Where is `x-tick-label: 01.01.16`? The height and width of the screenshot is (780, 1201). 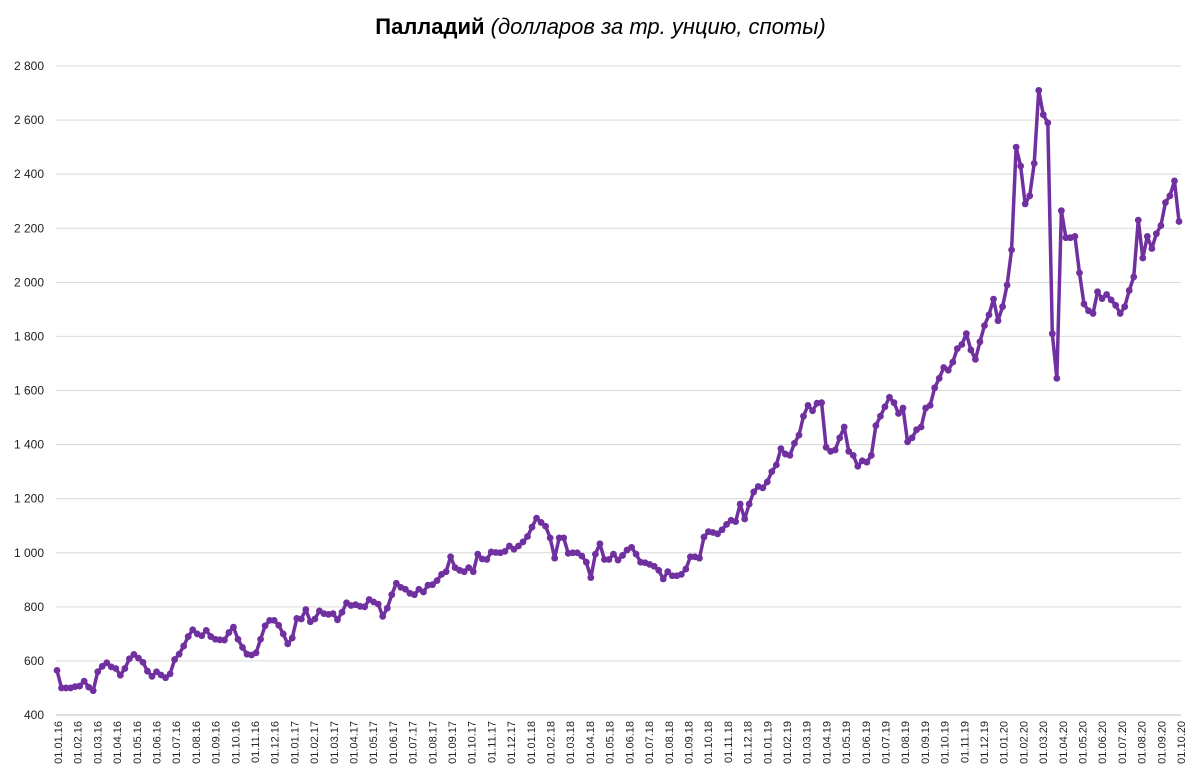
x-tick-label: 01.01.16 is located at coordinates (59, 742).